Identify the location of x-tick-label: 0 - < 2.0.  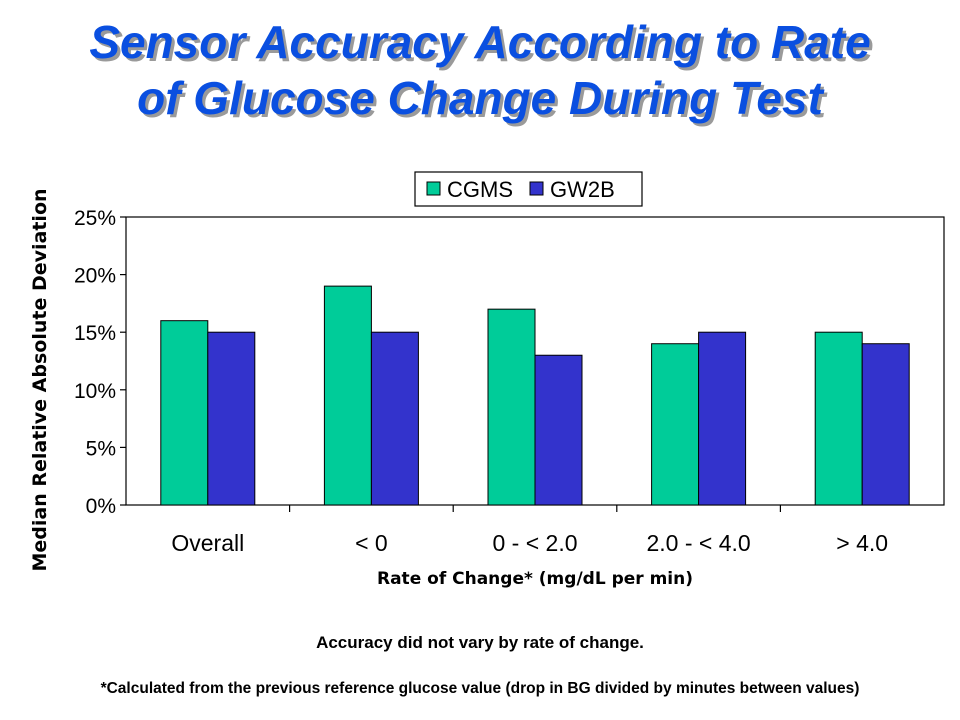
(534, 543).